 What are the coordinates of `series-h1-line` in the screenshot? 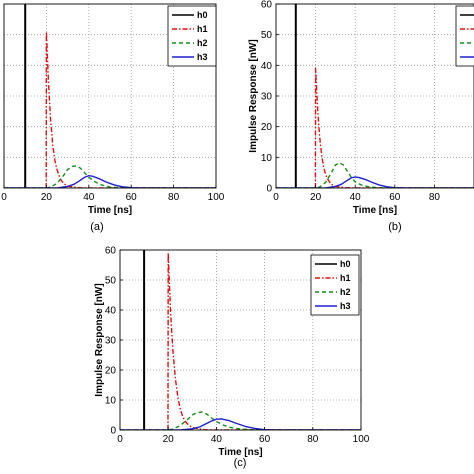 It's located at (394, 127).